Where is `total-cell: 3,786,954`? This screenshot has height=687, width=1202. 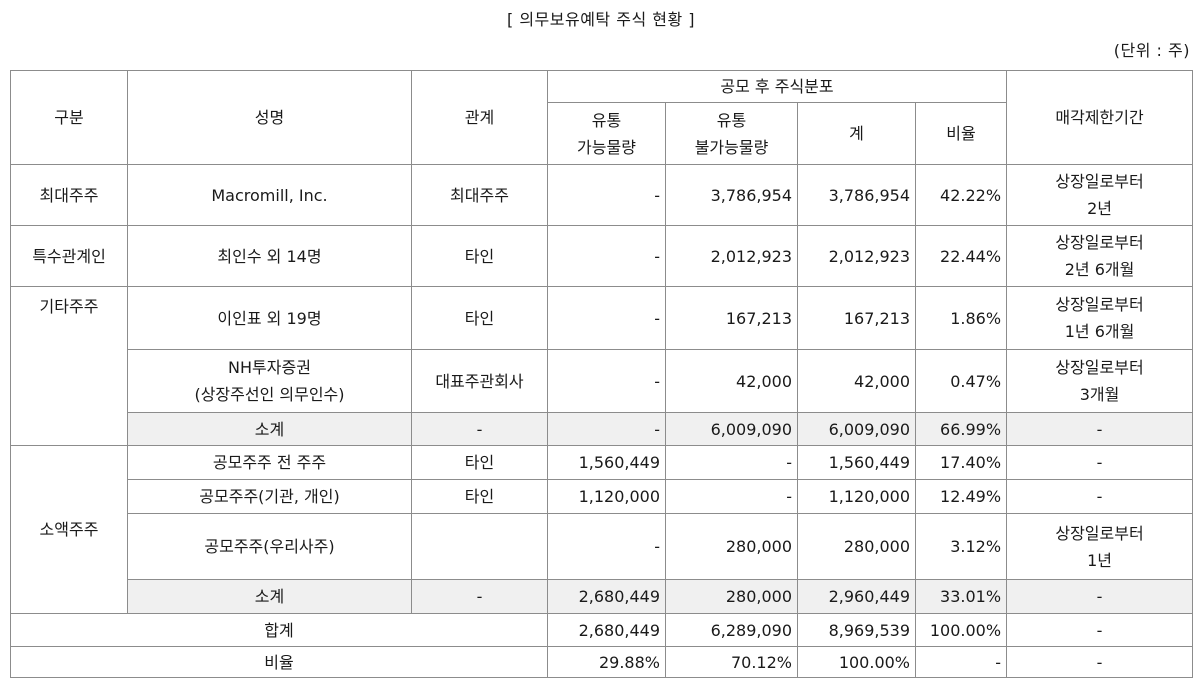 total-cell: 3,786,954 is located at coordinates (856, 195).